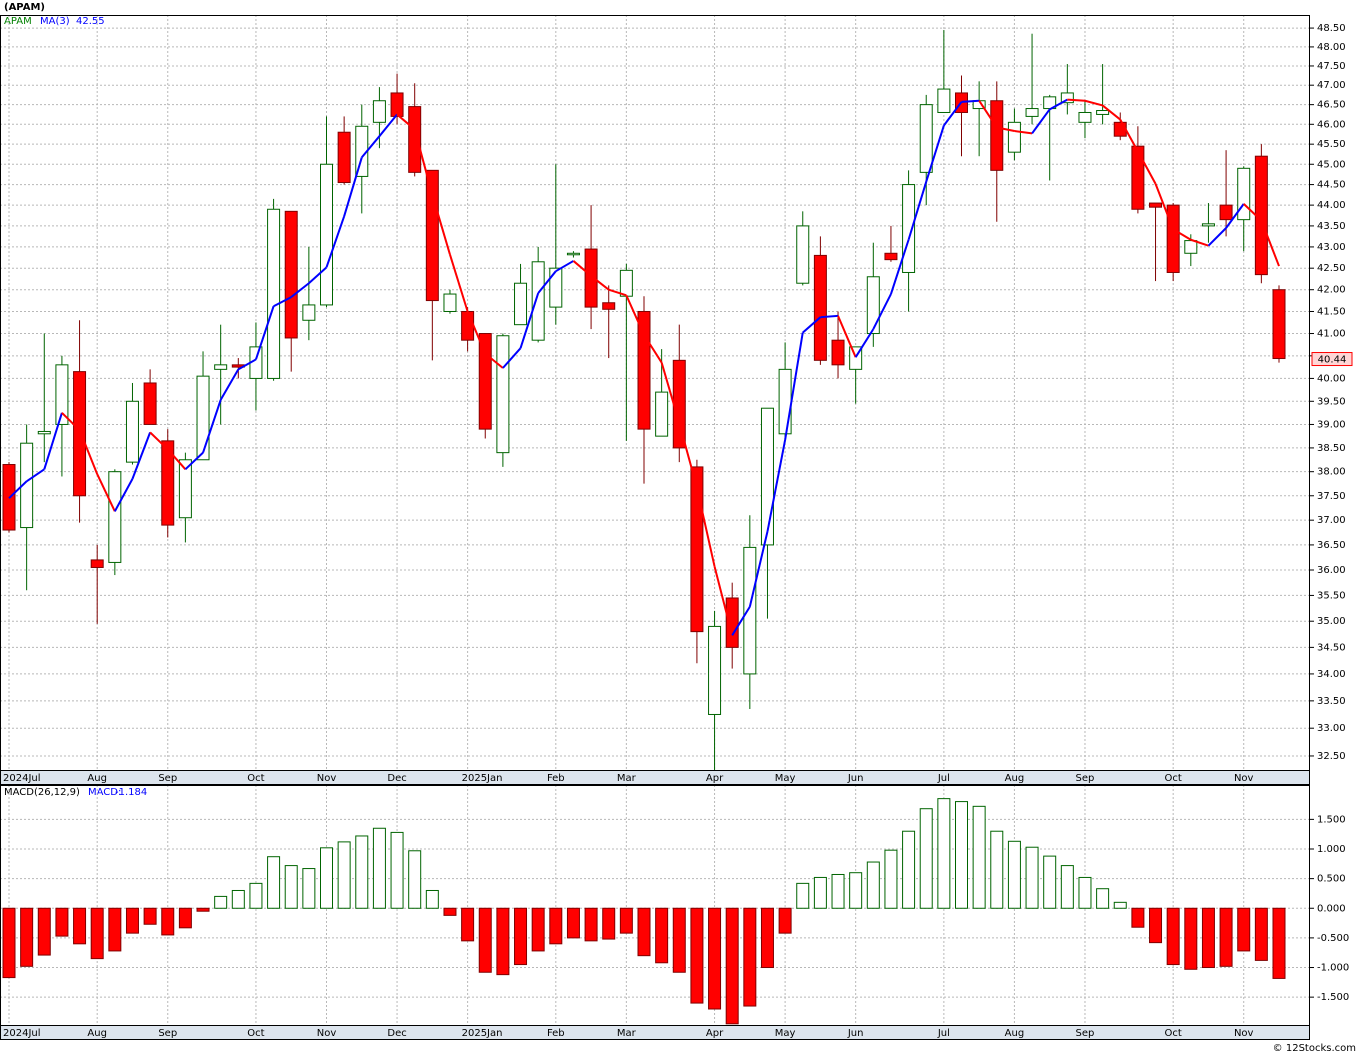 The height and width of the screenshot is (1056, 1360). What do you see at coordinates (1331, 595) in the screenshot?
I see `y-tick-label: 35.50` at bounding box center [1331, 595].